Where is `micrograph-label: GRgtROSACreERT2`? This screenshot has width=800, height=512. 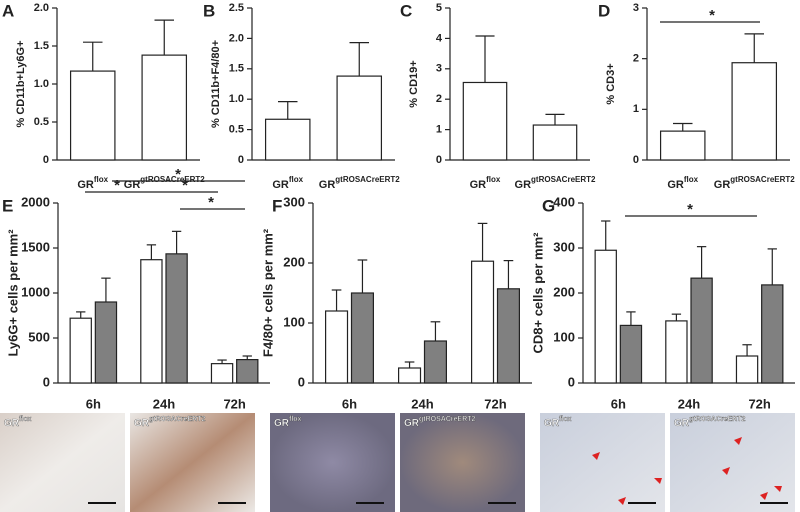 micrograph-label: GRgtROSACreERT2 is located at coordinates (440, 422).